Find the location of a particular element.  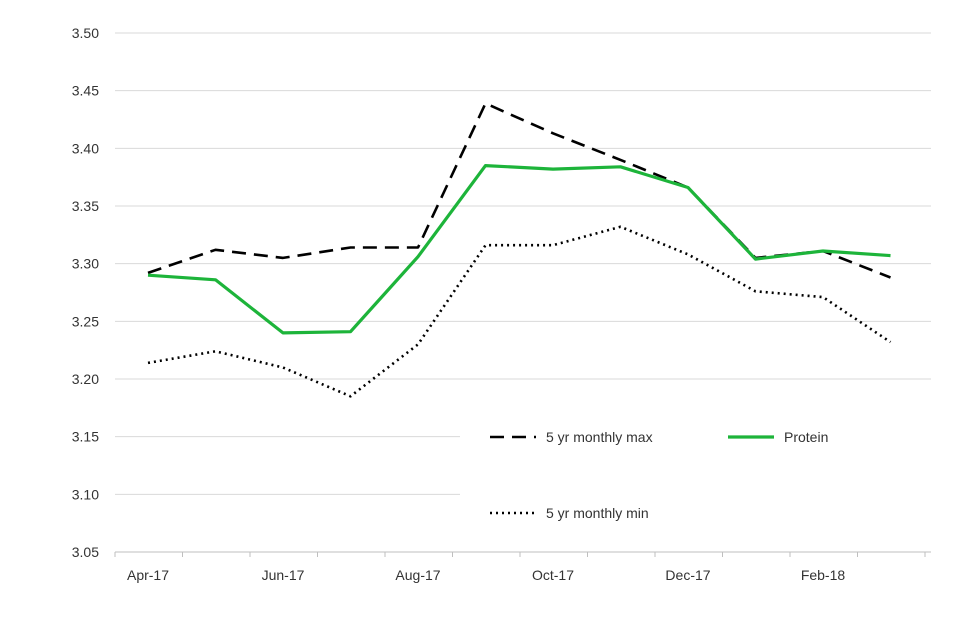

y-tick-label: 3.25 is located at coordinates (85, 321).